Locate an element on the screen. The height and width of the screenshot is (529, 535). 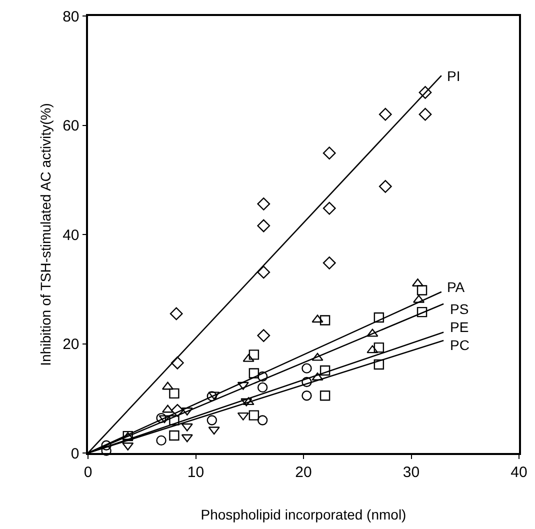
series-label: PE is located at coordinates (459, 327).